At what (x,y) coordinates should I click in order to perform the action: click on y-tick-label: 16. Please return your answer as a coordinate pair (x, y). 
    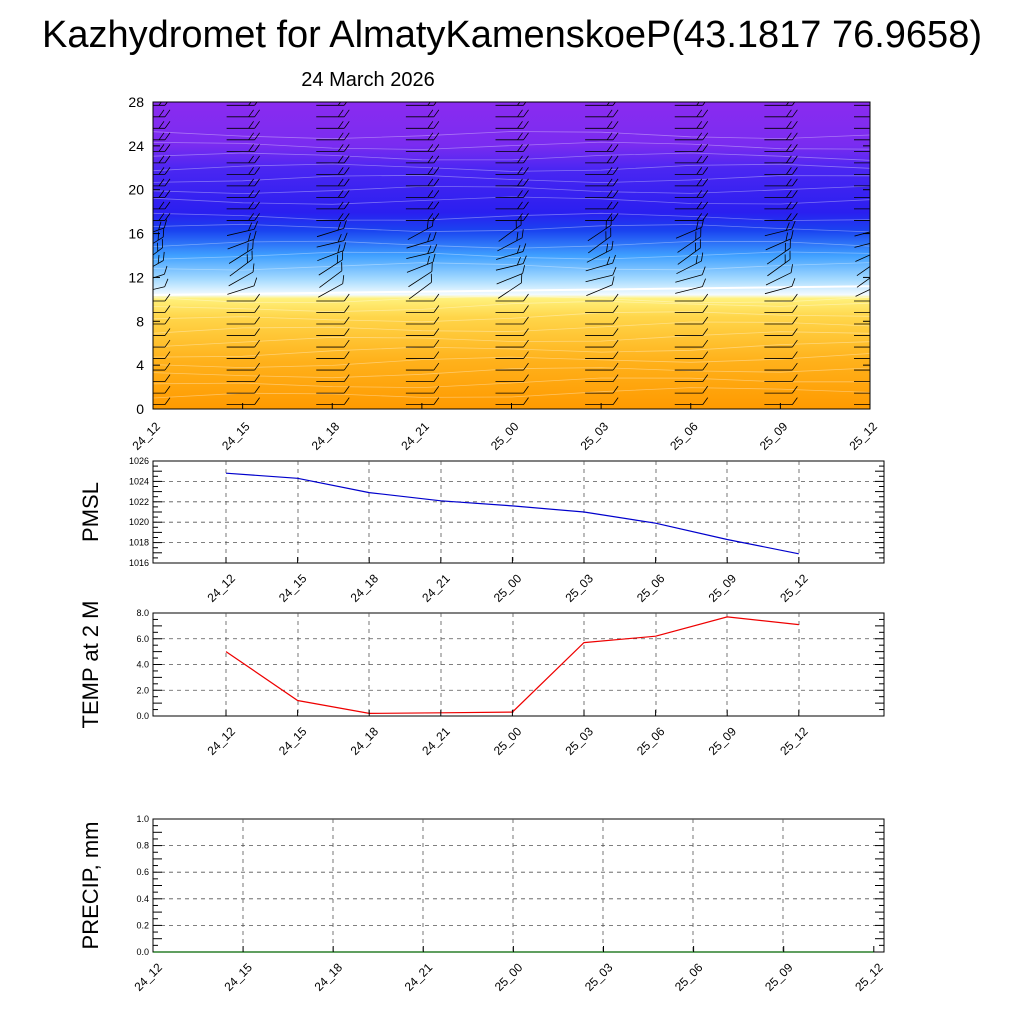
    Looking at the image, I should click on (136, 234).